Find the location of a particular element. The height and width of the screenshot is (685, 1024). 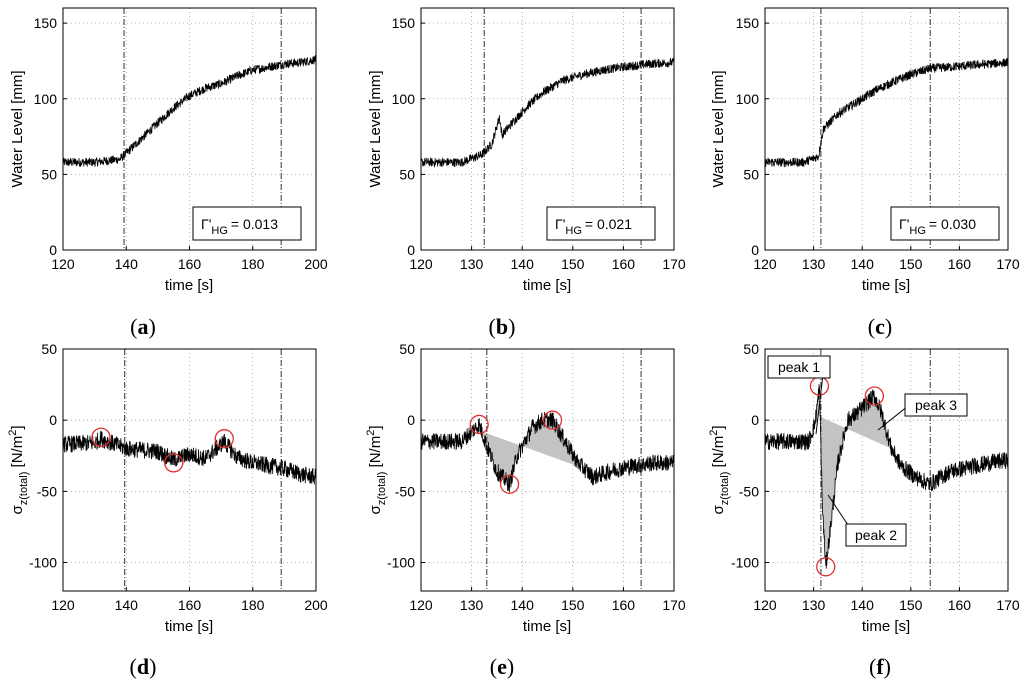

panel-d: 120 140 160 180 200 -100 -50 0 50 is located at coordinates (178, 477).